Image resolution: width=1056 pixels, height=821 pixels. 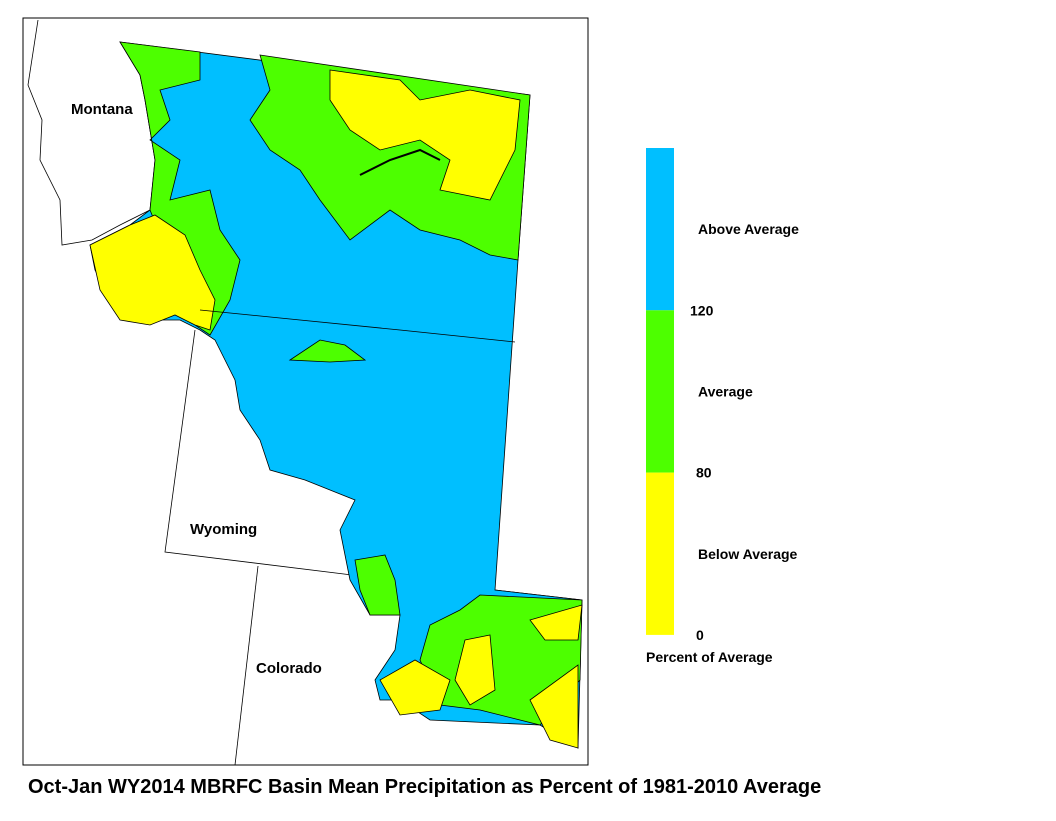 What do you see at coordinates (748, 229) in the screenshot?
I see `legend-label: Above Average` at bounding box center [748, 229].